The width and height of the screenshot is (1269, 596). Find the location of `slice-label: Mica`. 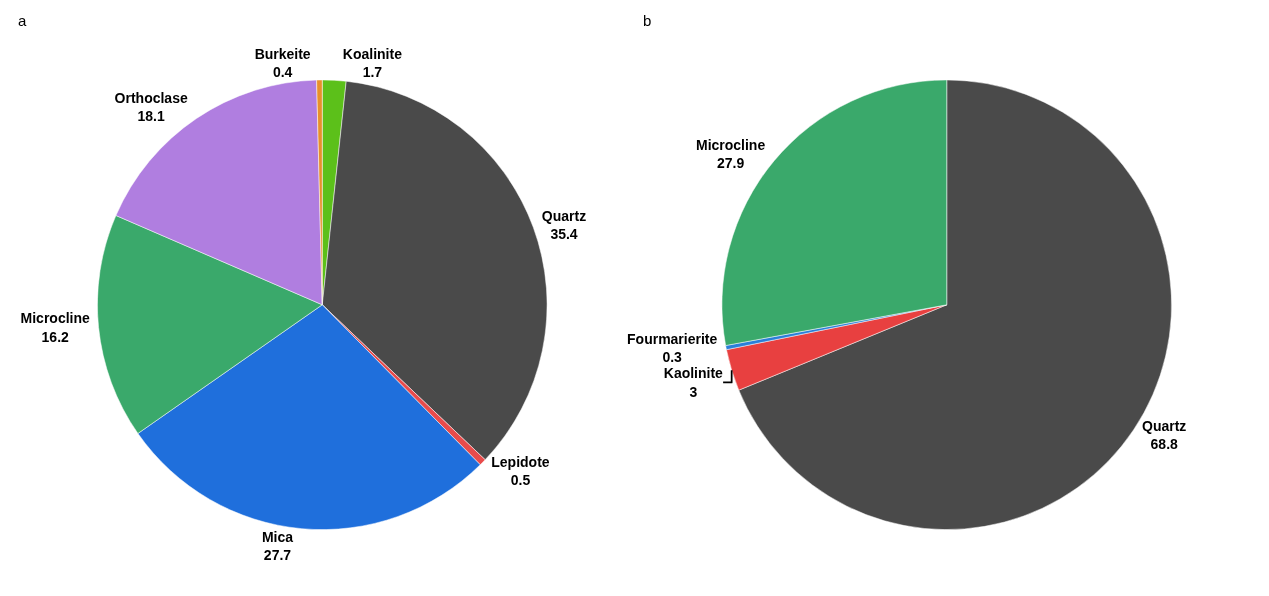

slice-label: Mica is located at coordinates (277, 536).